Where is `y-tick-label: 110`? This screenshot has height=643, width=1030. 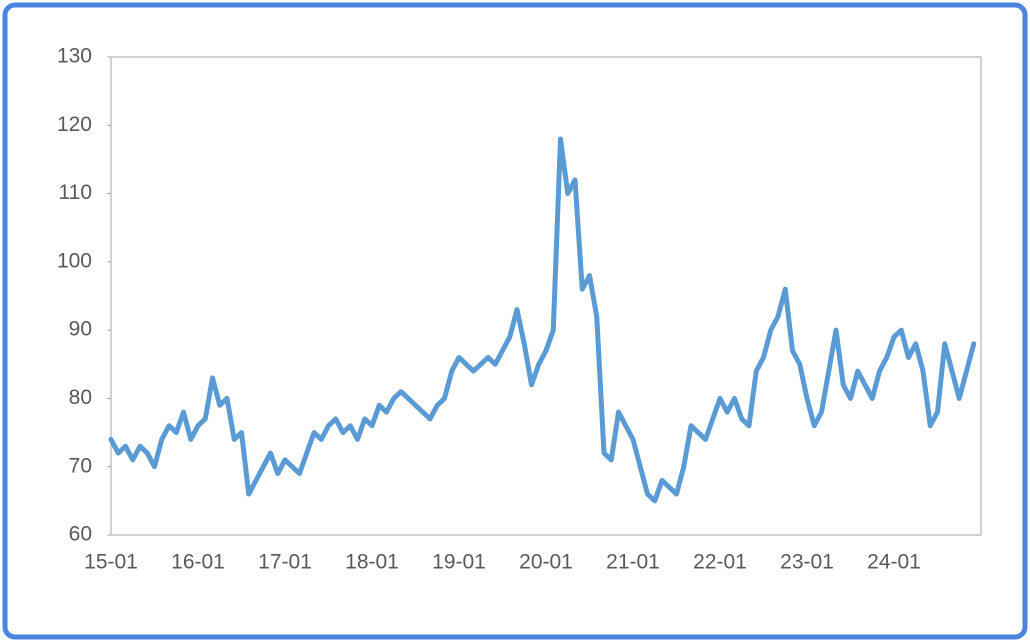
y-tick-label: 110 is located at coordinates (75, 192).